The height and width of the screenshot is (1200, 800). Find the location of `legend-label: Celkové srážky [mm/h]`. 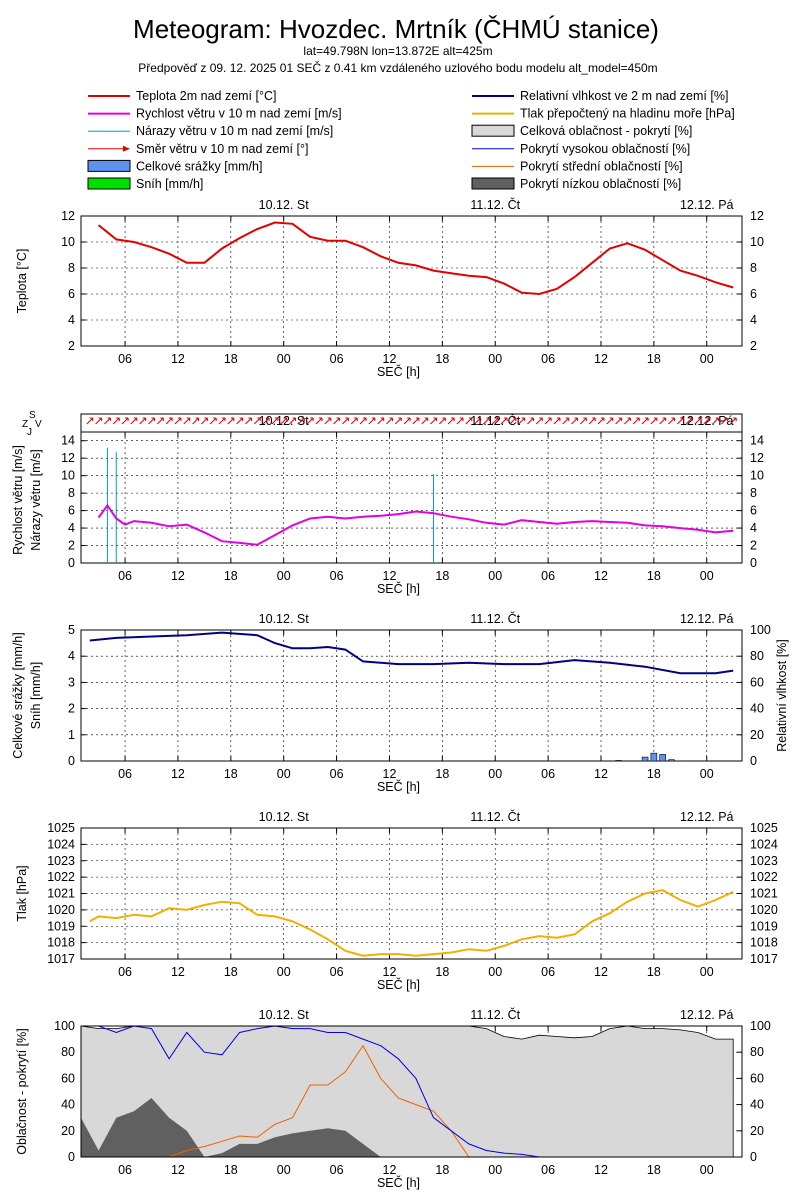

legend-label: Celkové srážky [mm/h] is located at coordinates (199, 166).